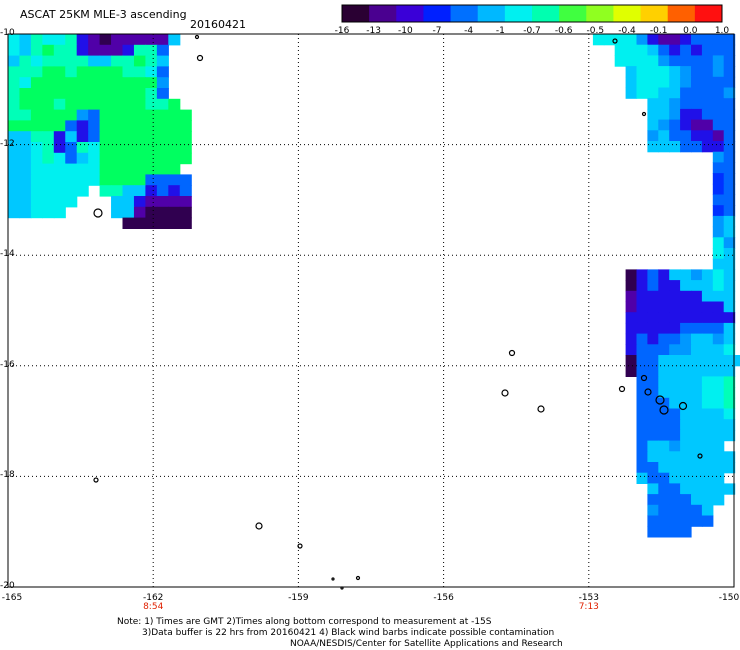  I want to click on colorbar-tick-label: 1.0, so click(722, 31).